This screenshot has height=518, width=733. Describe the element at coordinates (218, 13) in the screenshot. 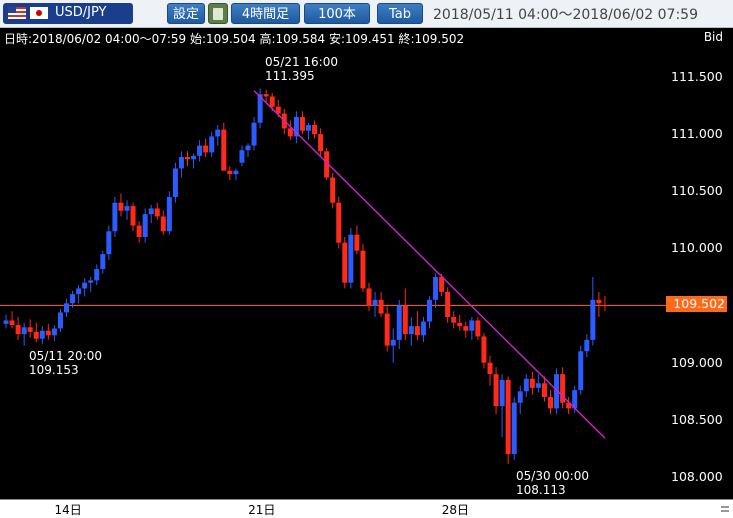

I see `calculator-button` at that location.